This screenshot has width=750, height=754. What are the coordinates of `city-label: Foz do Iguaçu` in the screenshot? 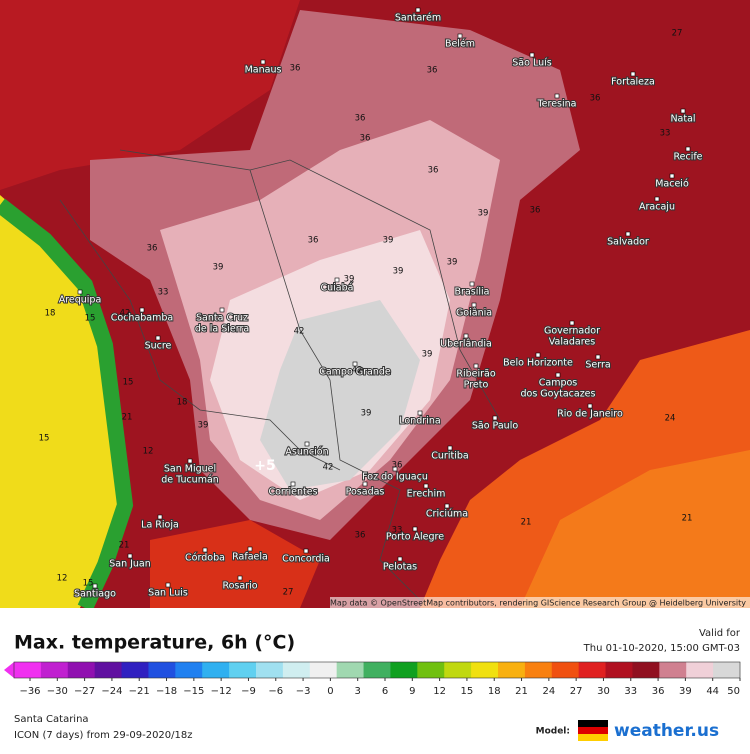 It's located at (395, 477).